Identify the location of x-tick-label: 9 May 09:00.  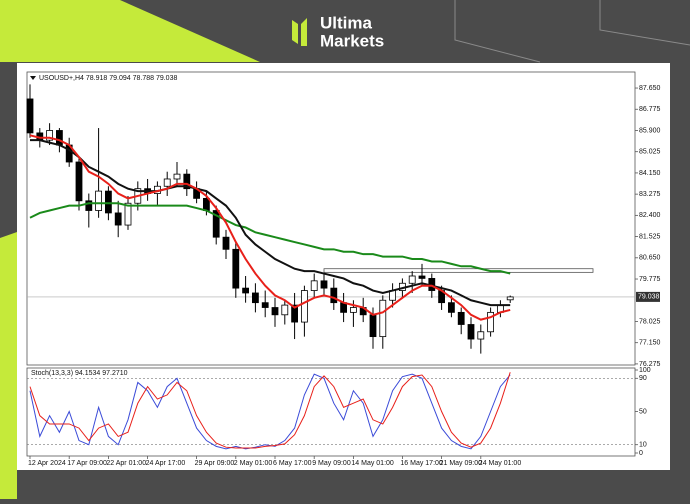
(331, 463).